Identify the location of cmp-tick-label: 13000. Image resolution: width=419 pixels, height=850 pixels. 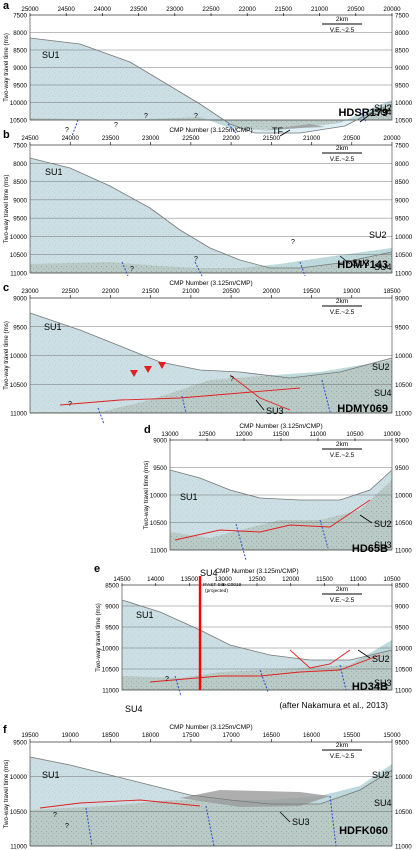
(224, 579).